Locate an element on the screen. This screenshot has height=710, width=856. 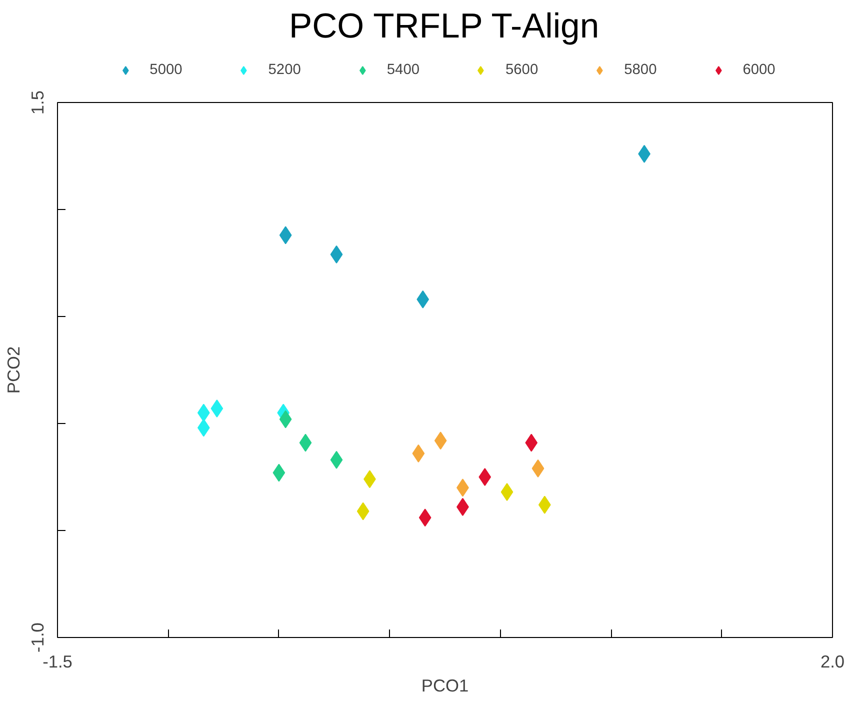
y-axis-title: PCO2 is located at coordinates (14, 370).